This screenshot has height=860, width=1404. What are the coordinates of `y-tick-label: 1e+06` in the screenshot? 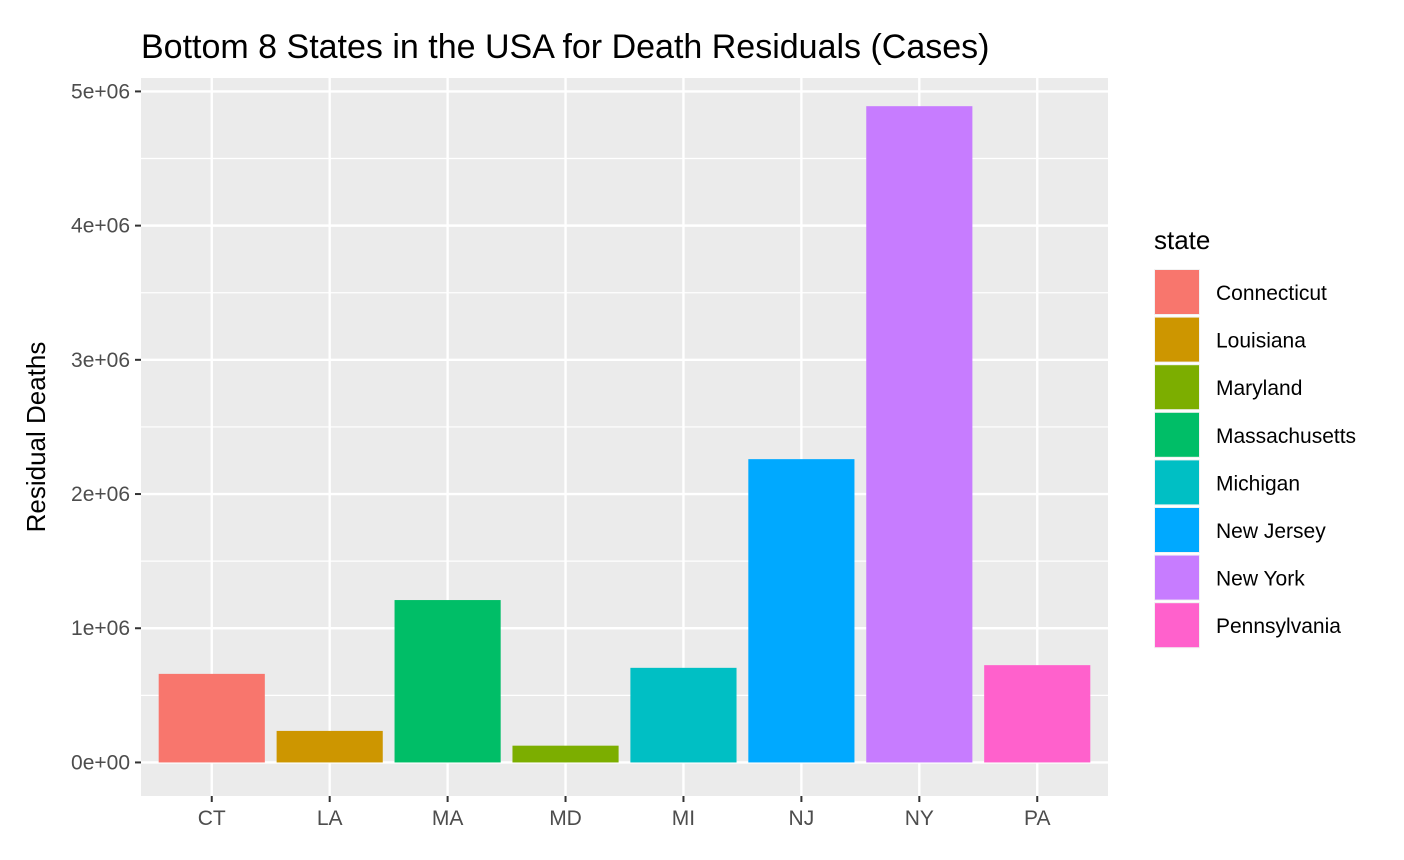 It's located at (100, 628).